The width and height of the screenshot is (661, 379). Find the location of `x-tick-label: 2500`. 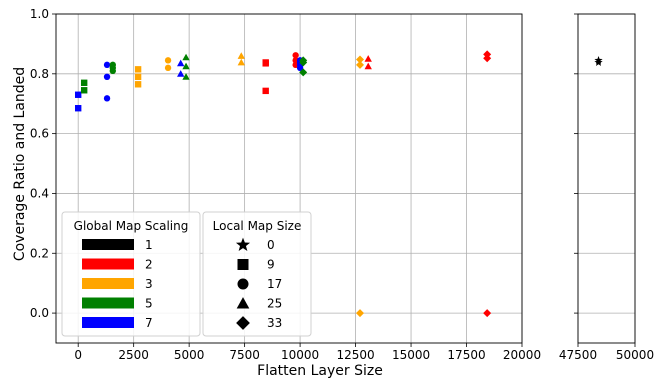

x-tick-label: 2500 is located at coordinates (133, 355).